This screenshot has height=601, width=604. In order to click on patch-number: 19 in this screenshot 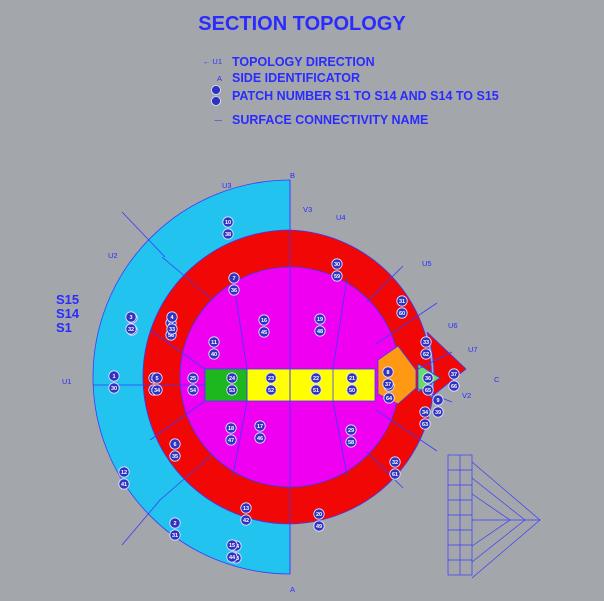, I will do `click(320, 320)`.